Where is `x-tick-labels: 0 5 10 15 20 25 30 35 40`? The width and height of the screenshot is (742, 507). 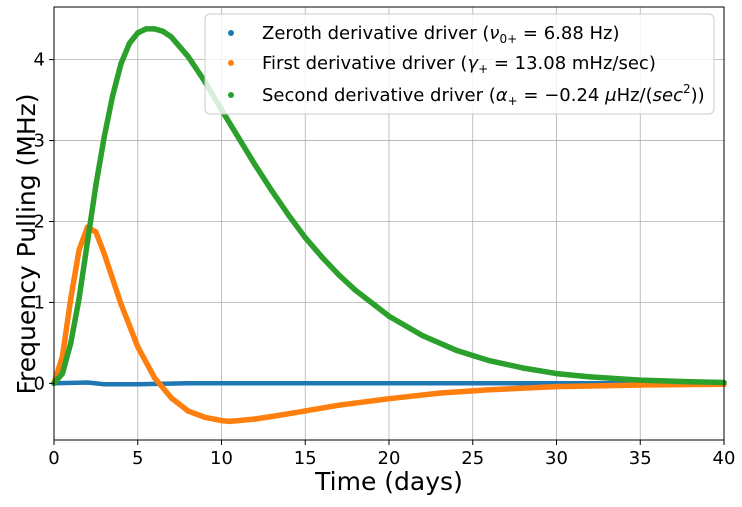 x-tick-labels: 0 5 10 15 20 25 30 35 40 is located at coordinates (391, 458).